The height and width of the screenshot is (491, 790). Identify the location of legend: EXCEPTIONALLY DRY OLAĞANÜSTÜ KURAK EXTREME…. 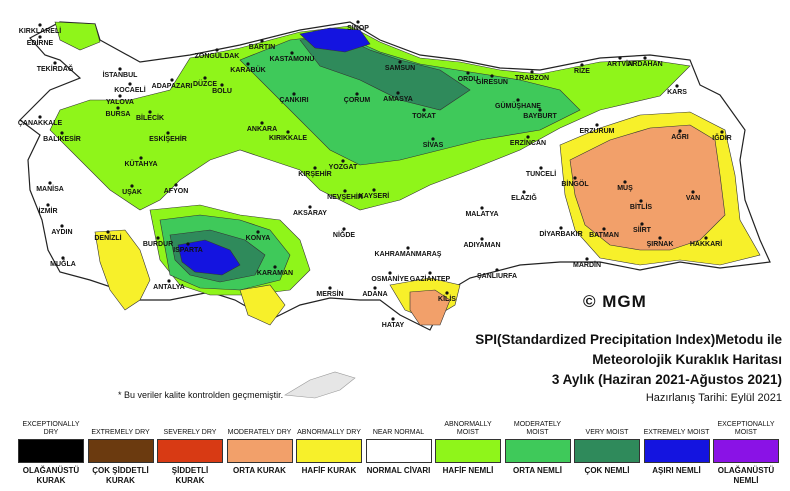
(400, 453).